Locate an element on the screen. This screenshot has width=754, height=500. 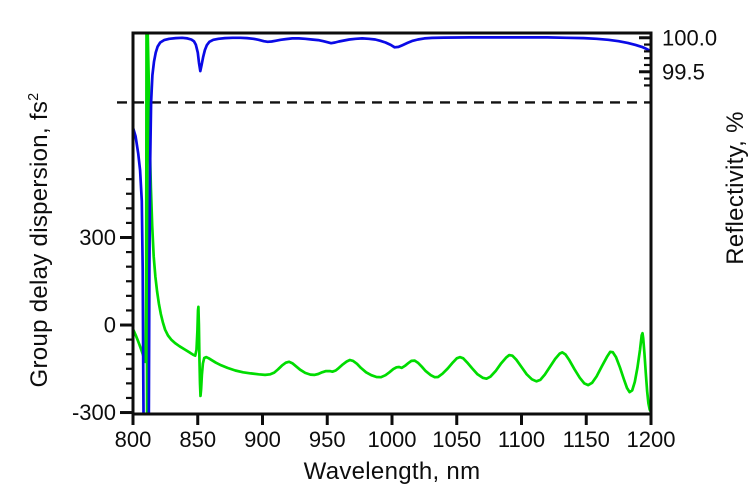
left-axis-tick-label: -300 is located at coordinates (94, 412).